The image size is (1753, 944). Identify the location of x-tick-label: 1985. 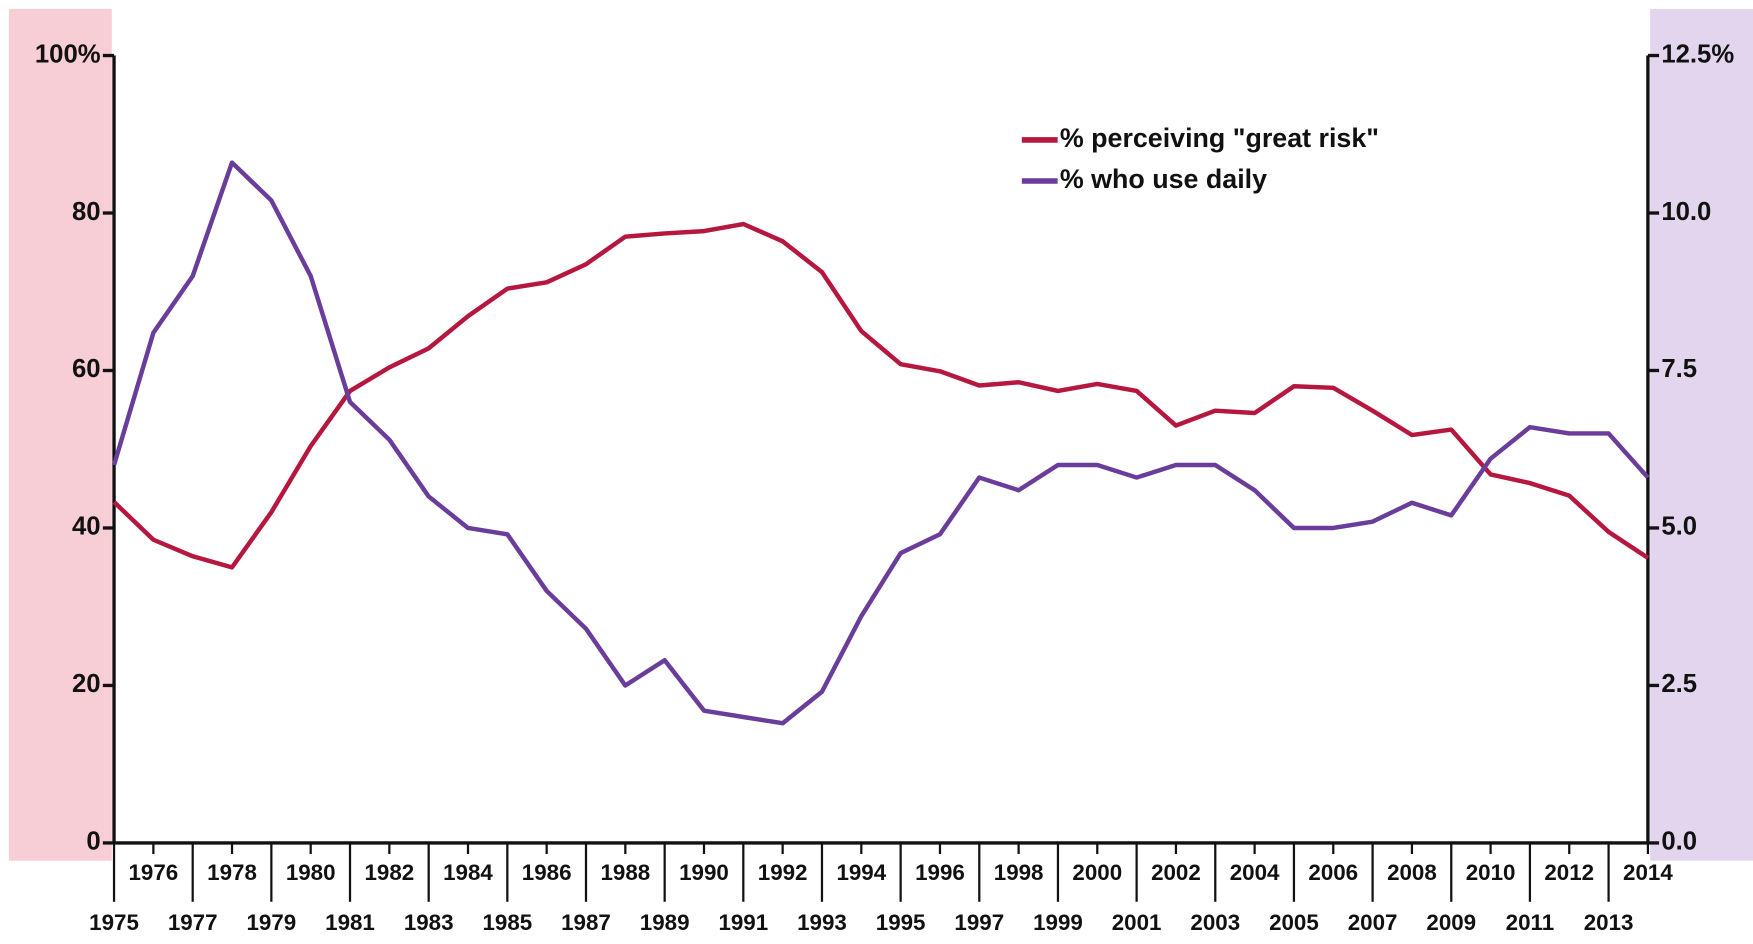
(507, 922).